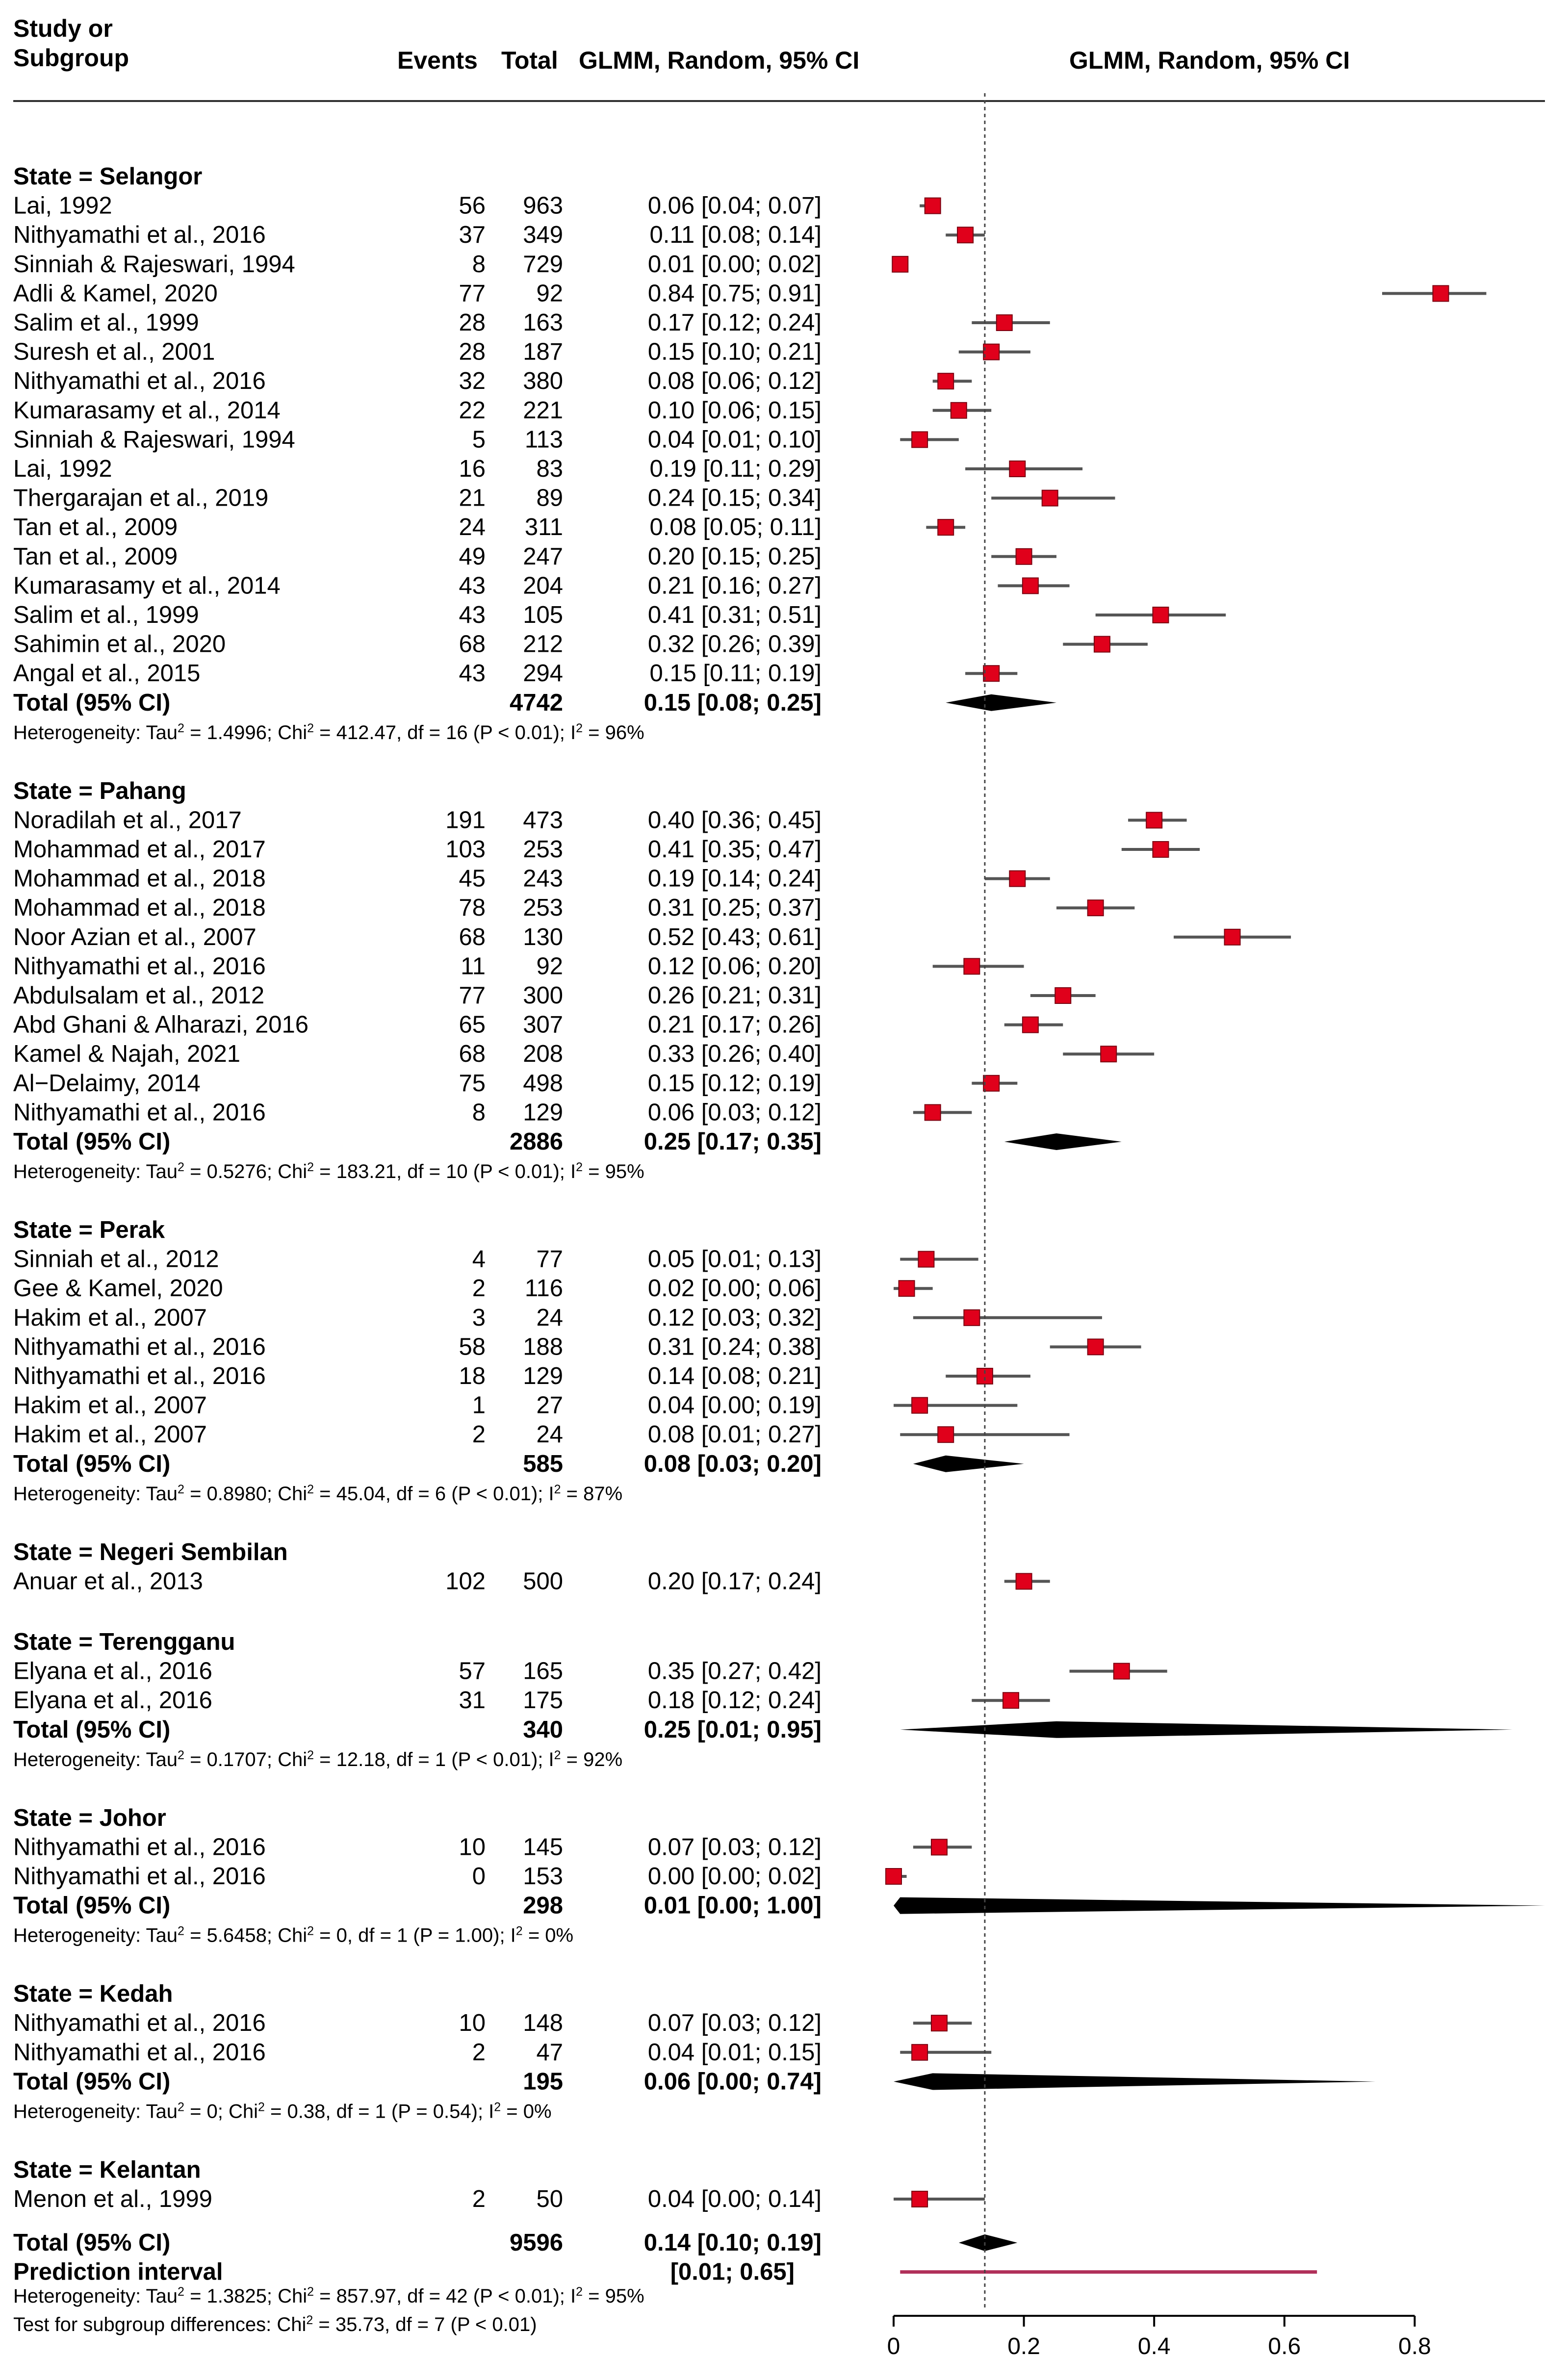 This screenshot has width=1568, height=2357. What do you see at coordinates (736, 673) in the screenshot?
I see `study-ci: 0.15 [0.11; 0.19]` at bounding box center [736, 673].